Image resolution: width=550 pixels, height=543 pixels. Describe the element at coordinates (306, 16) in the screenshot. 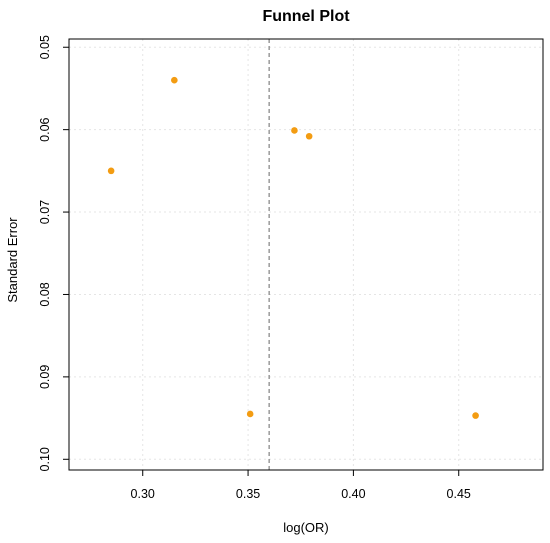

I see `chart-title: Funnel Plot` at that location.